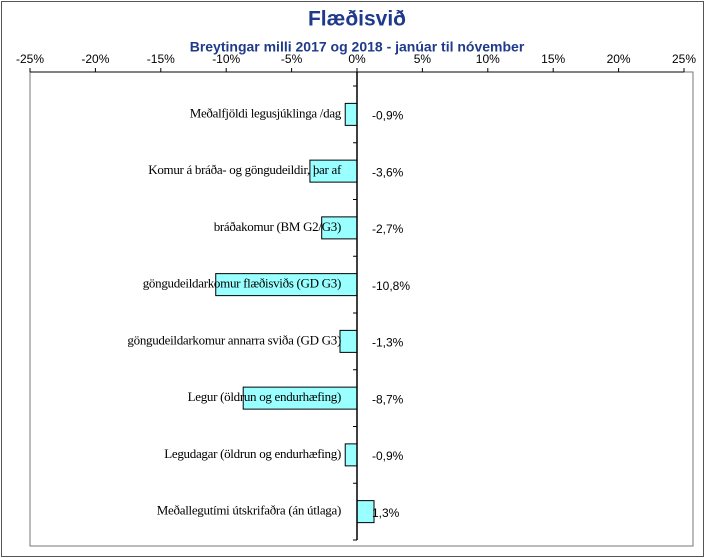 The image size is (705, 558). Describe the element at coordinates (619, 59) in the screenshot. I see `x-tick-label: 20%` at that location.